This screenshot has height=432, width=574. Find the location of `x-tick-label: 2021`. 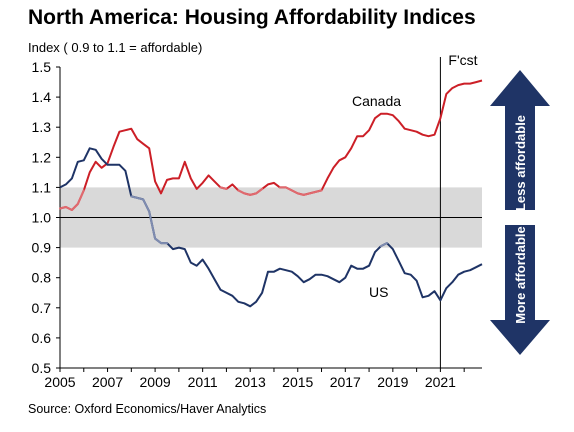

x-tick-label: 2021 is located at coordinates (440, 382).